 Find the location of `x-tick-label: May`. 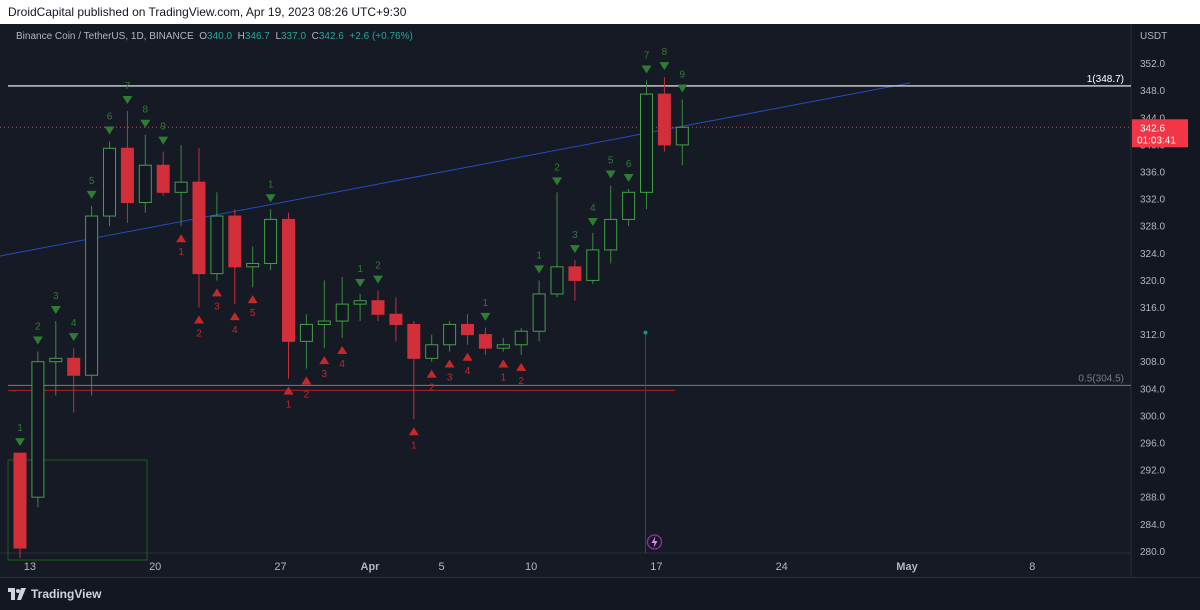

x-tick-label: May is located at coordinates (907, 567).